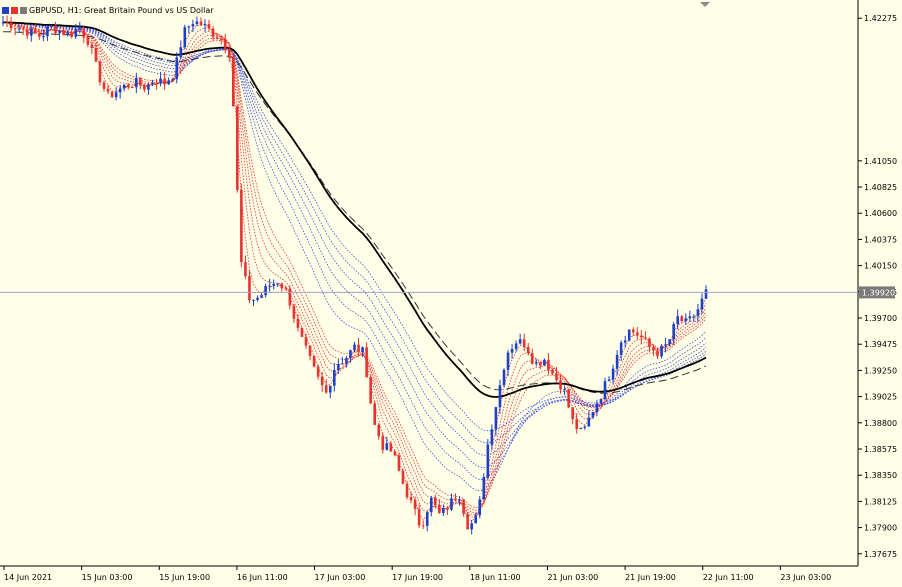 Image resolution: width=902 pixels, height=587 pixels. Describe the element at coordinates (880, 266) in the screenshot. I see `price-tick-label: 1.40150` at that location.